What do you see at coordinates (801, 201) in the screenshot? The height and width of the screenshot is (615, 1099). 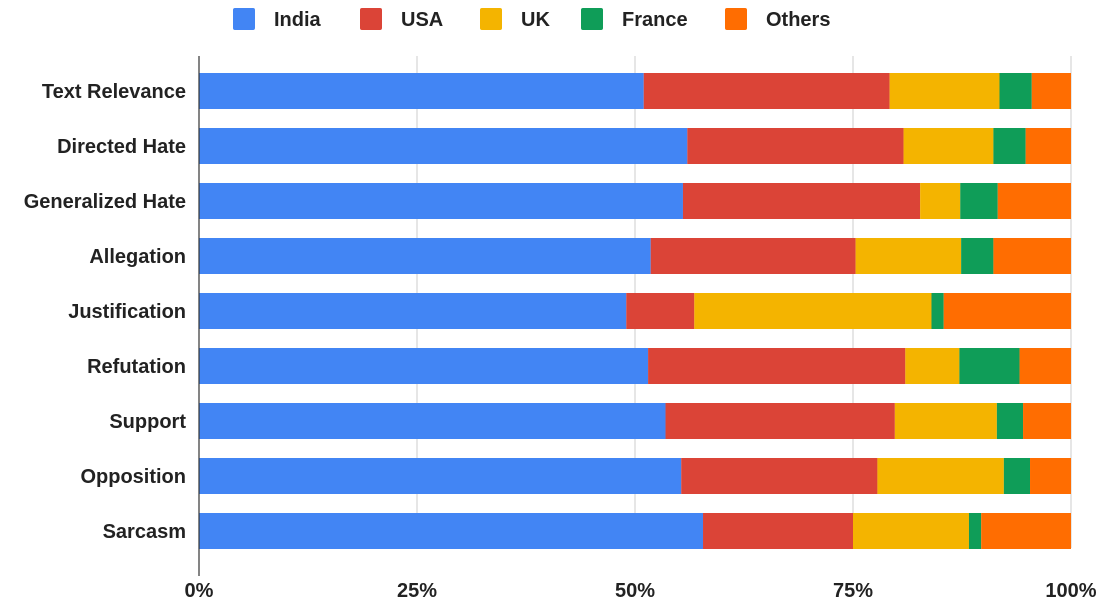 I see `bar-generalized-hate-usa` at bounding box center [801, 201].